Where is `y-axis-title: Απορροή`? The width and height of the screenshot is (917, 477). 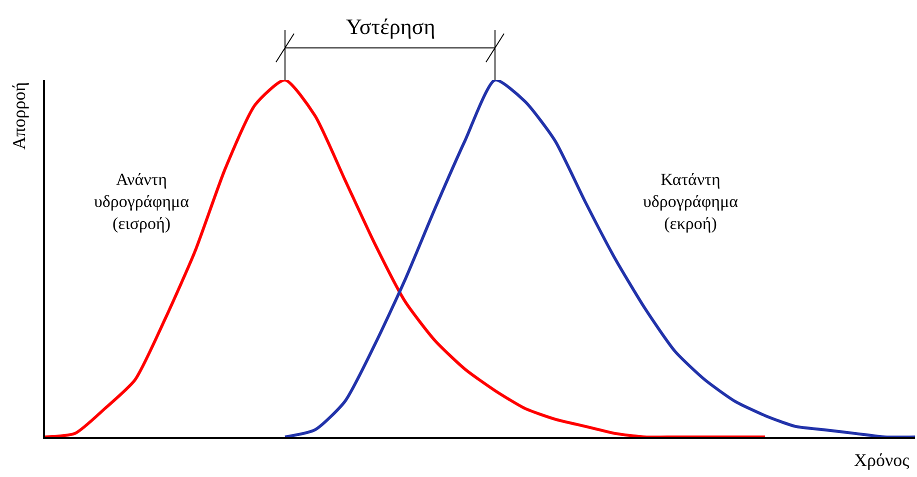
y-axis-title: Απορροή is located at coordinates (19, 116).